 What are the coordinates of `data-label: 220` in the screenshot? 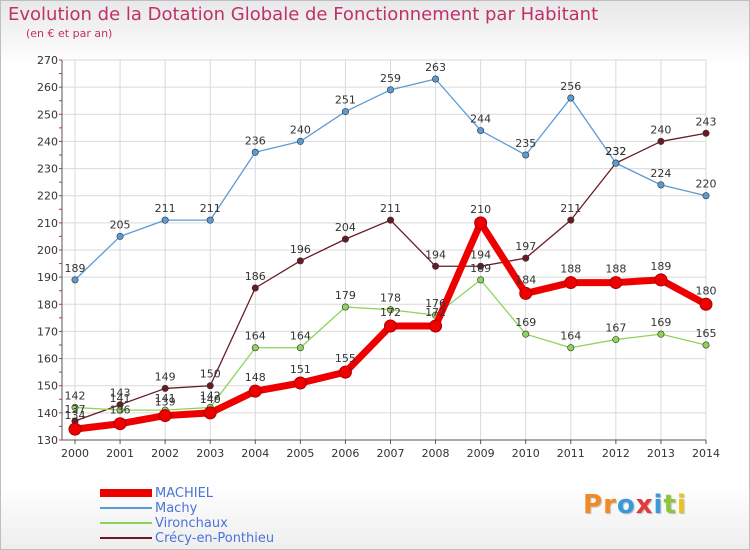 It's located at (706, 184).